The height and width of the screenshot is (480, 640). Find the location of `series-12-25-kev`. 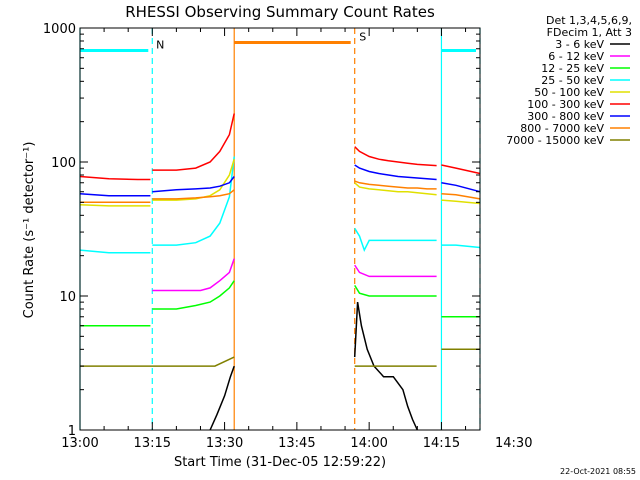

series-12-25-kev is located at coordinates (280, 303).